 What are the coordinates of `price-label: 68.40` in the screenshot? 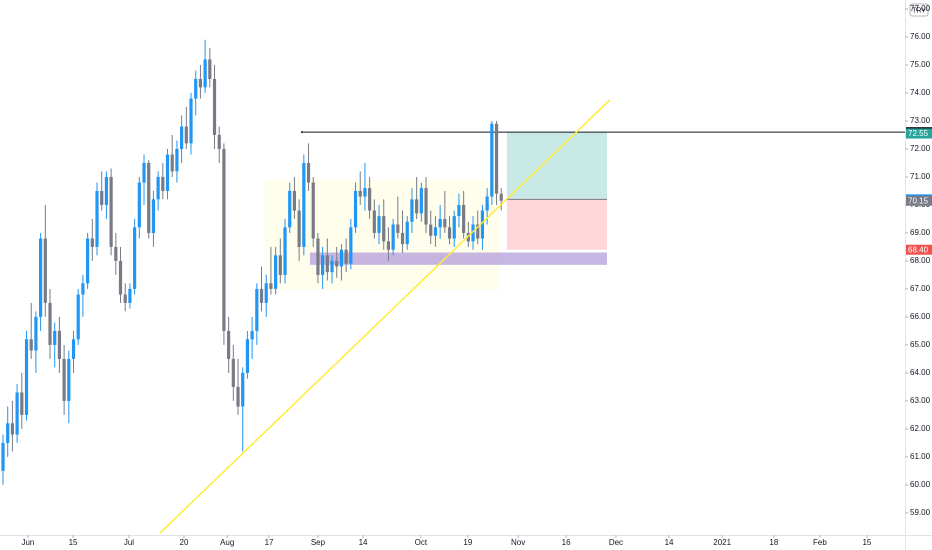 It's located at (918, 249).